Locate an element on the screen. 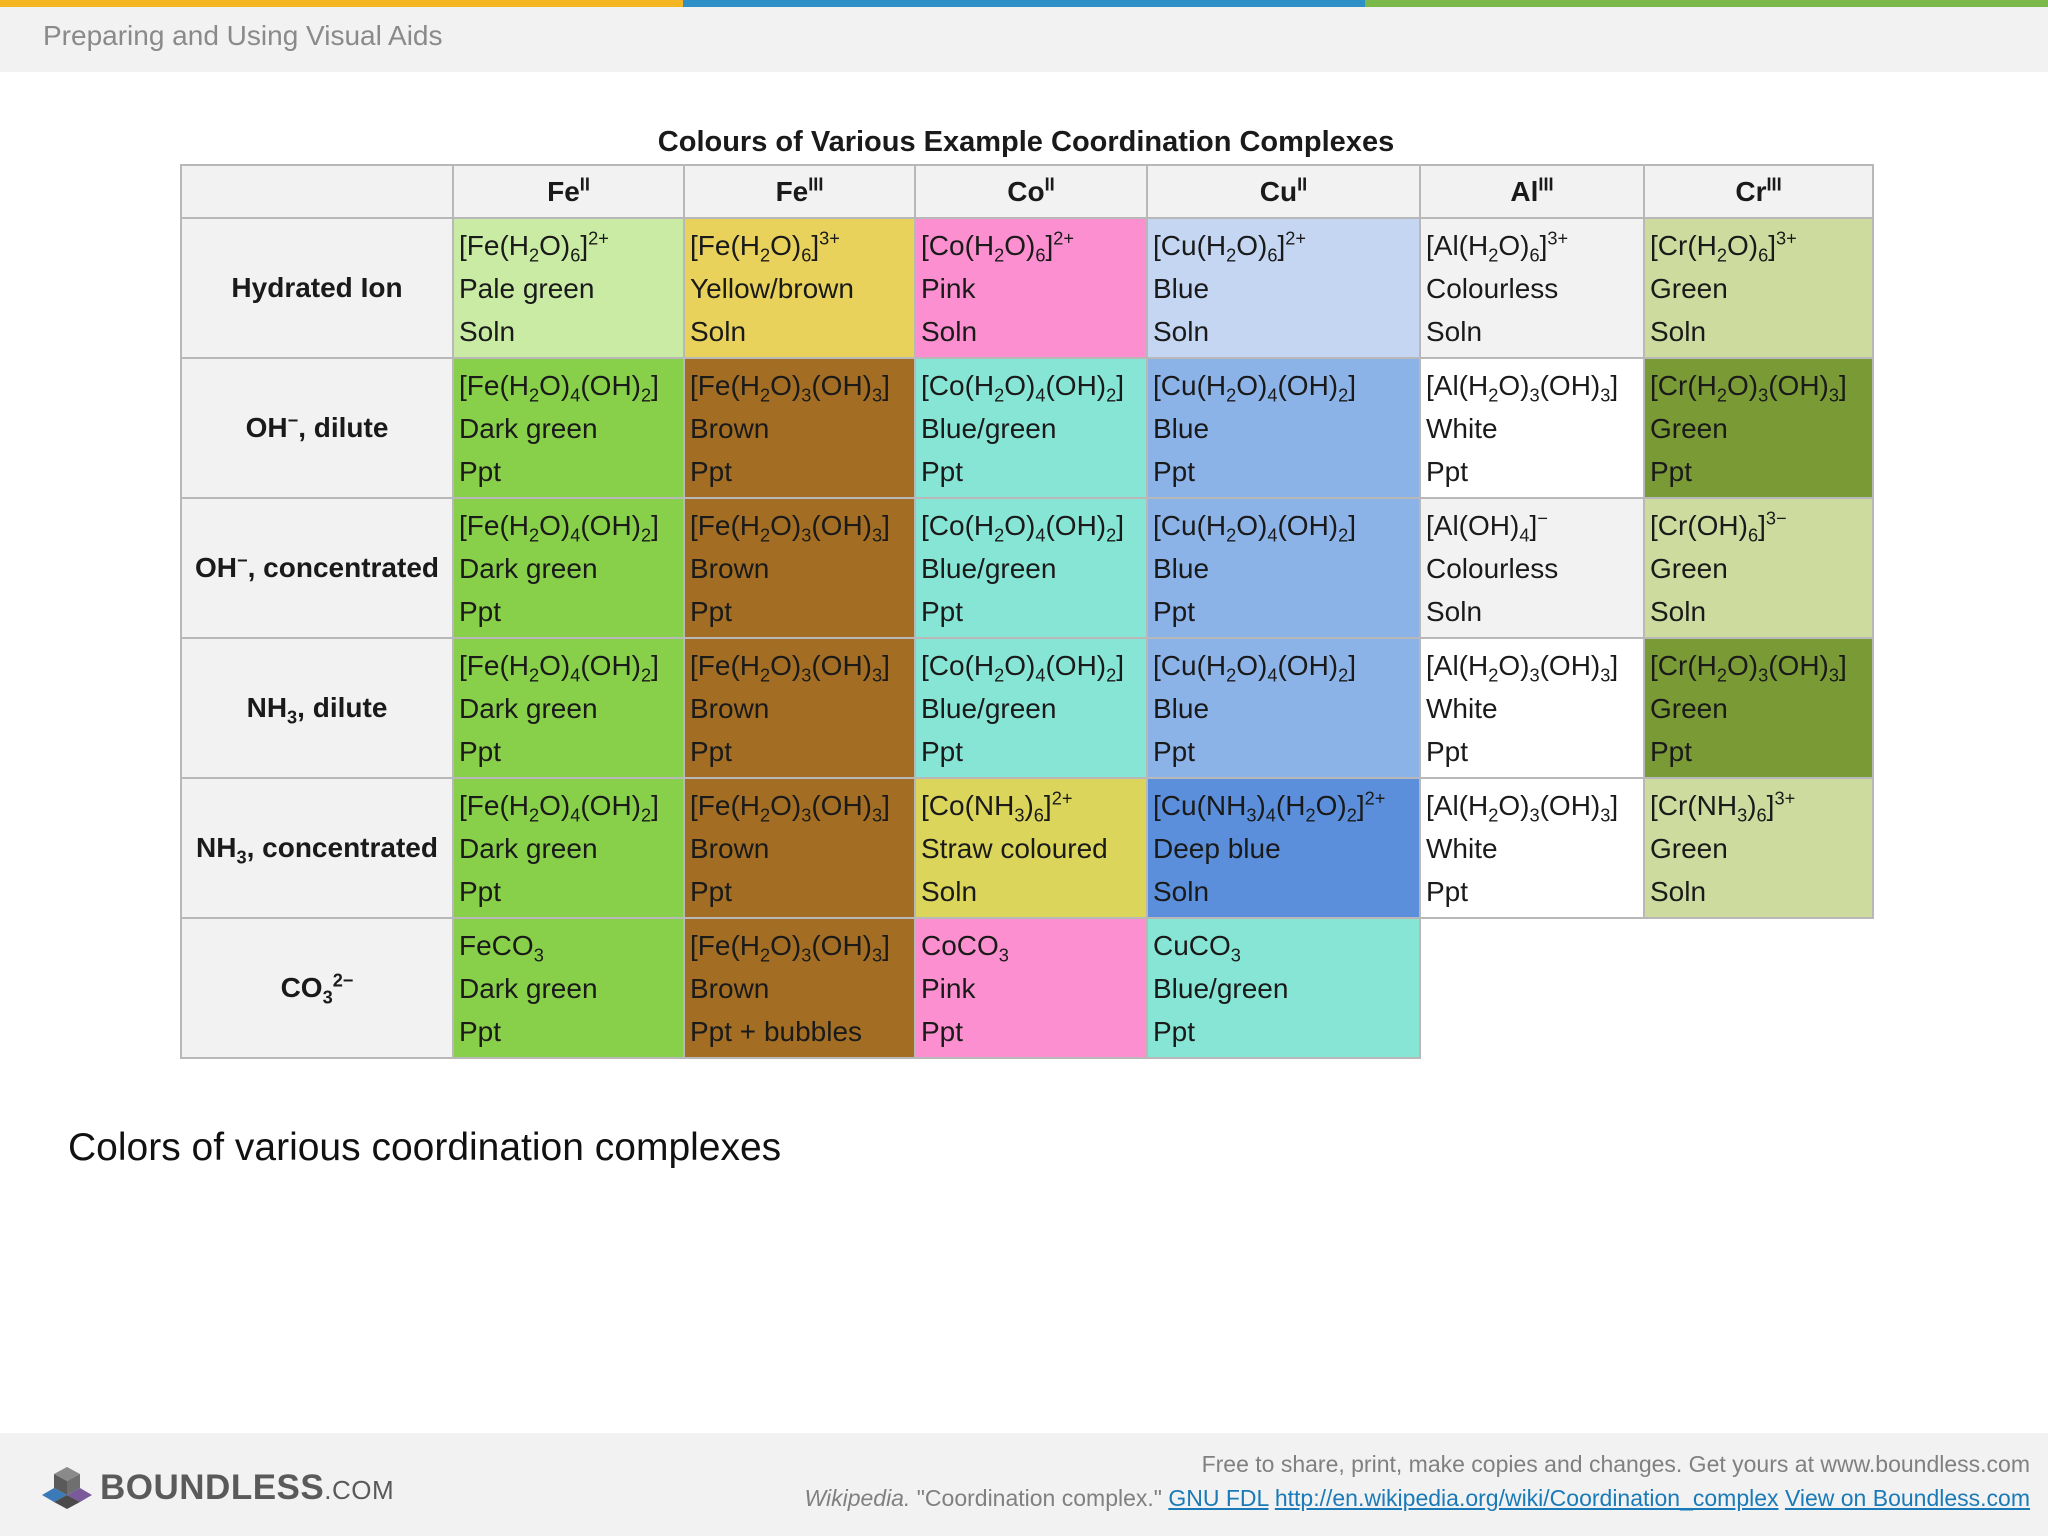  slide-header: Preparing and Using Visual Aids is located at coordinates (1024, 39).